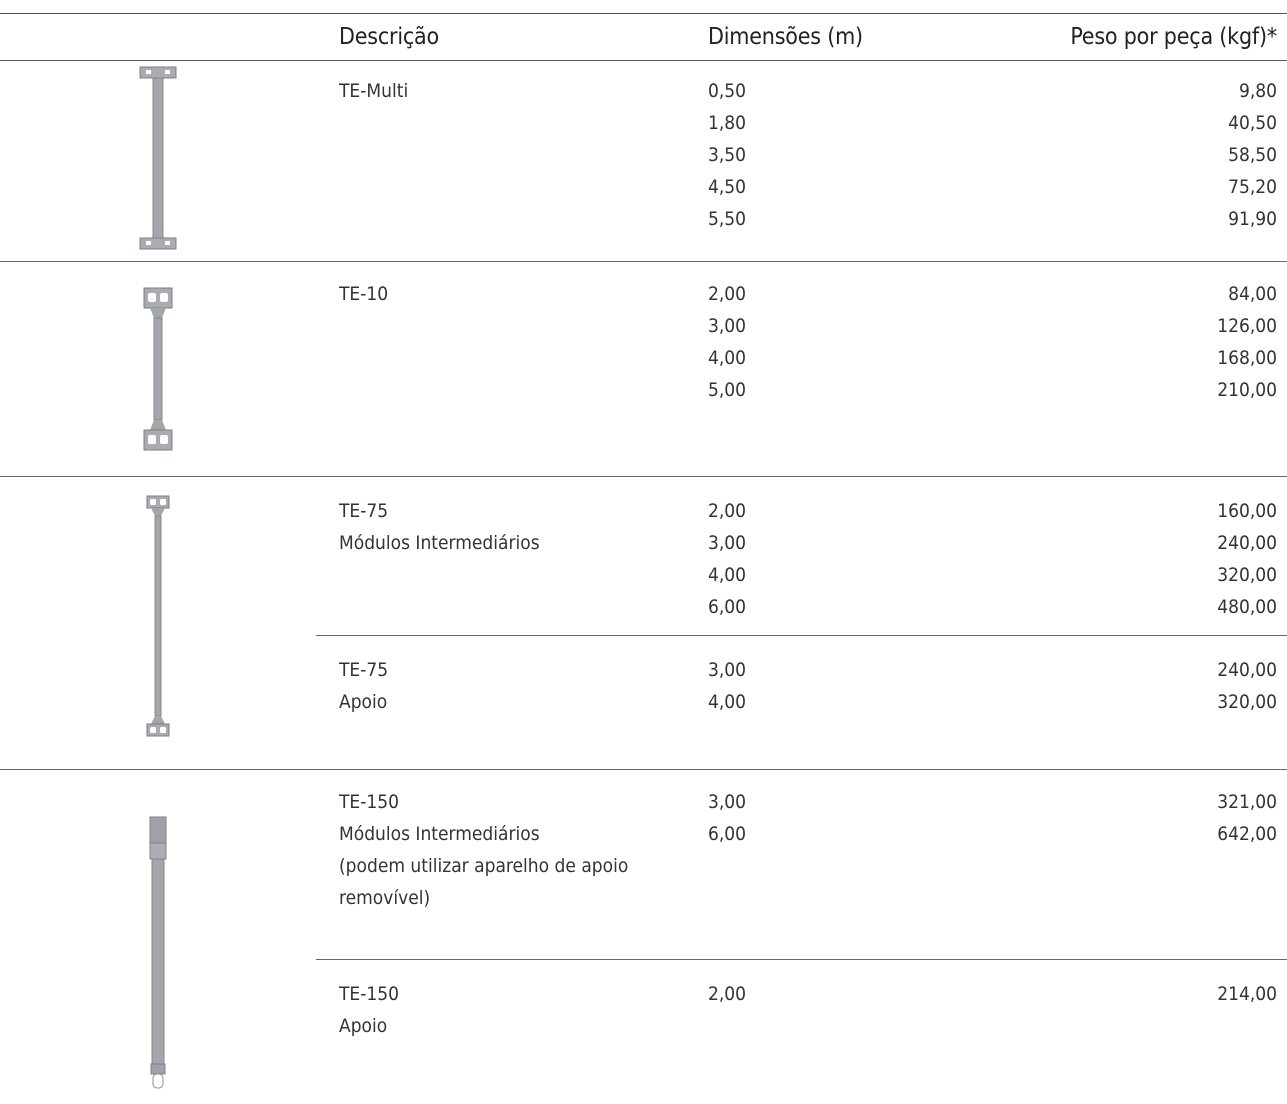  Describe the element at coordinates (643, 13) in the screenshot. I see `top-rule` at that location.